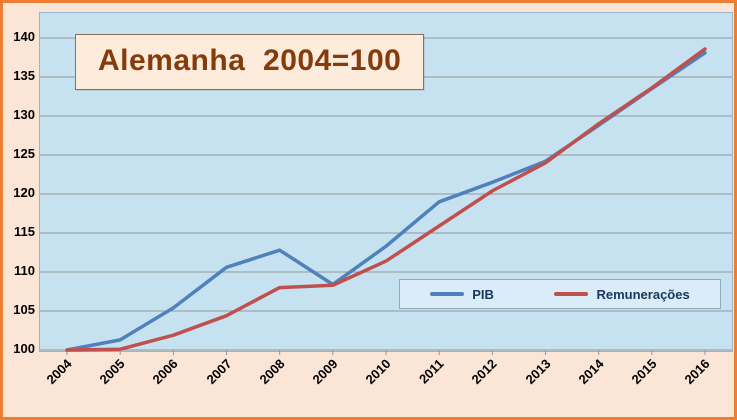 Image resolution: width=737 pixels, height=420 pixels. I want to click on legend-item-pib: PIB, so click(462, 294).